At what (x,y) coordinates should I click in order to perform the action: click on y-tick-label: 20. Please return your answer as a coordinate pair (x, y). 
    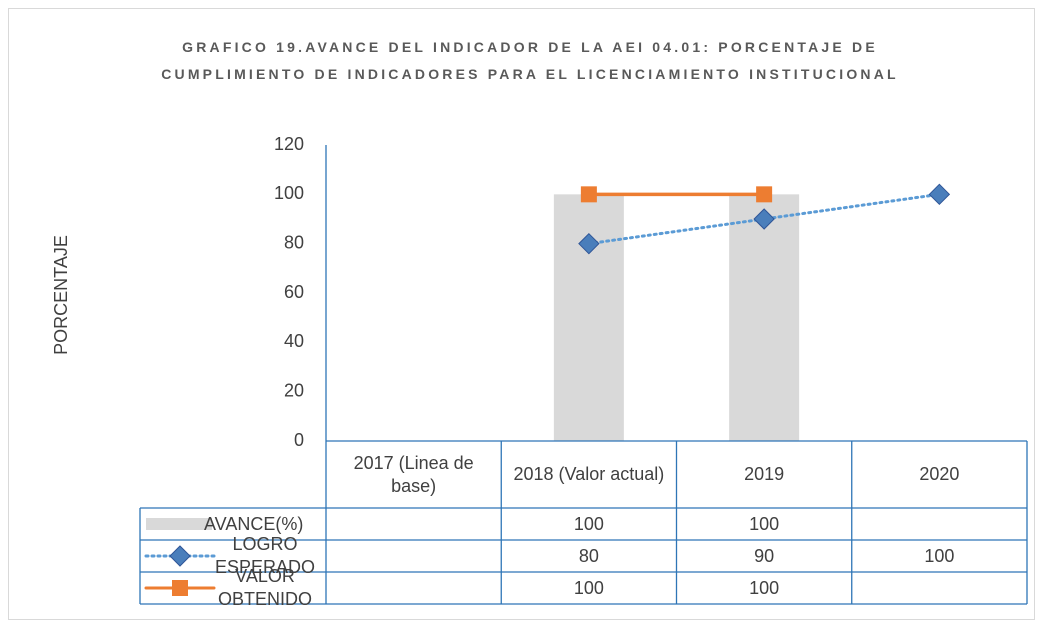
    Looking at the image, I should click on (294, 390).